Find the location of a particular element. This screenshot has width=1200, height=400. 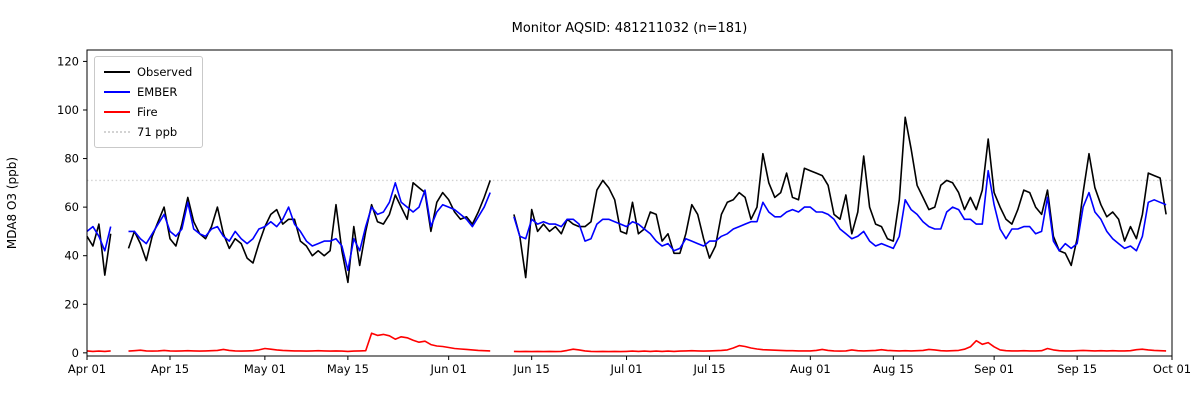

fire-line is located at coordinates (626, 342).